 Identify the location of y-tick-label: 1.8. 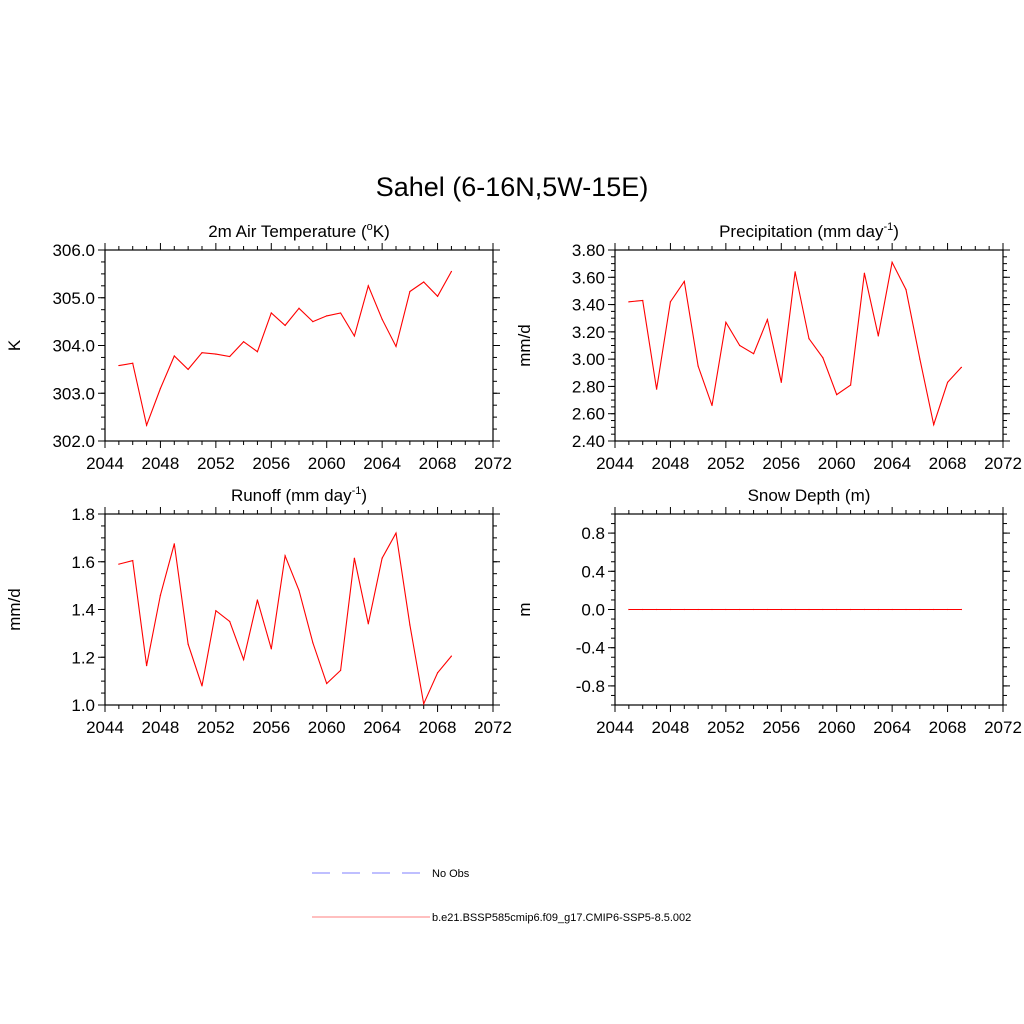
(83, 514).